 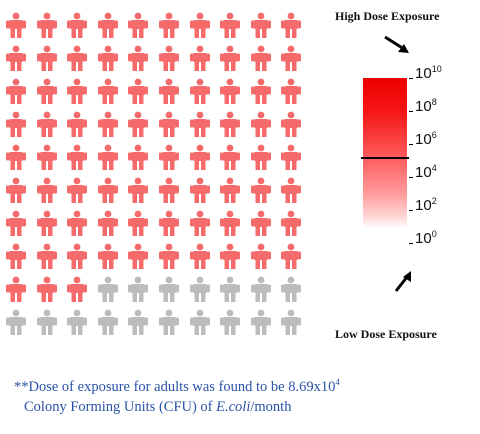 What do you see at coordinates (385, 153) in the screenshot?
I see `dose-colorbar` at bounding box center [385, 153].